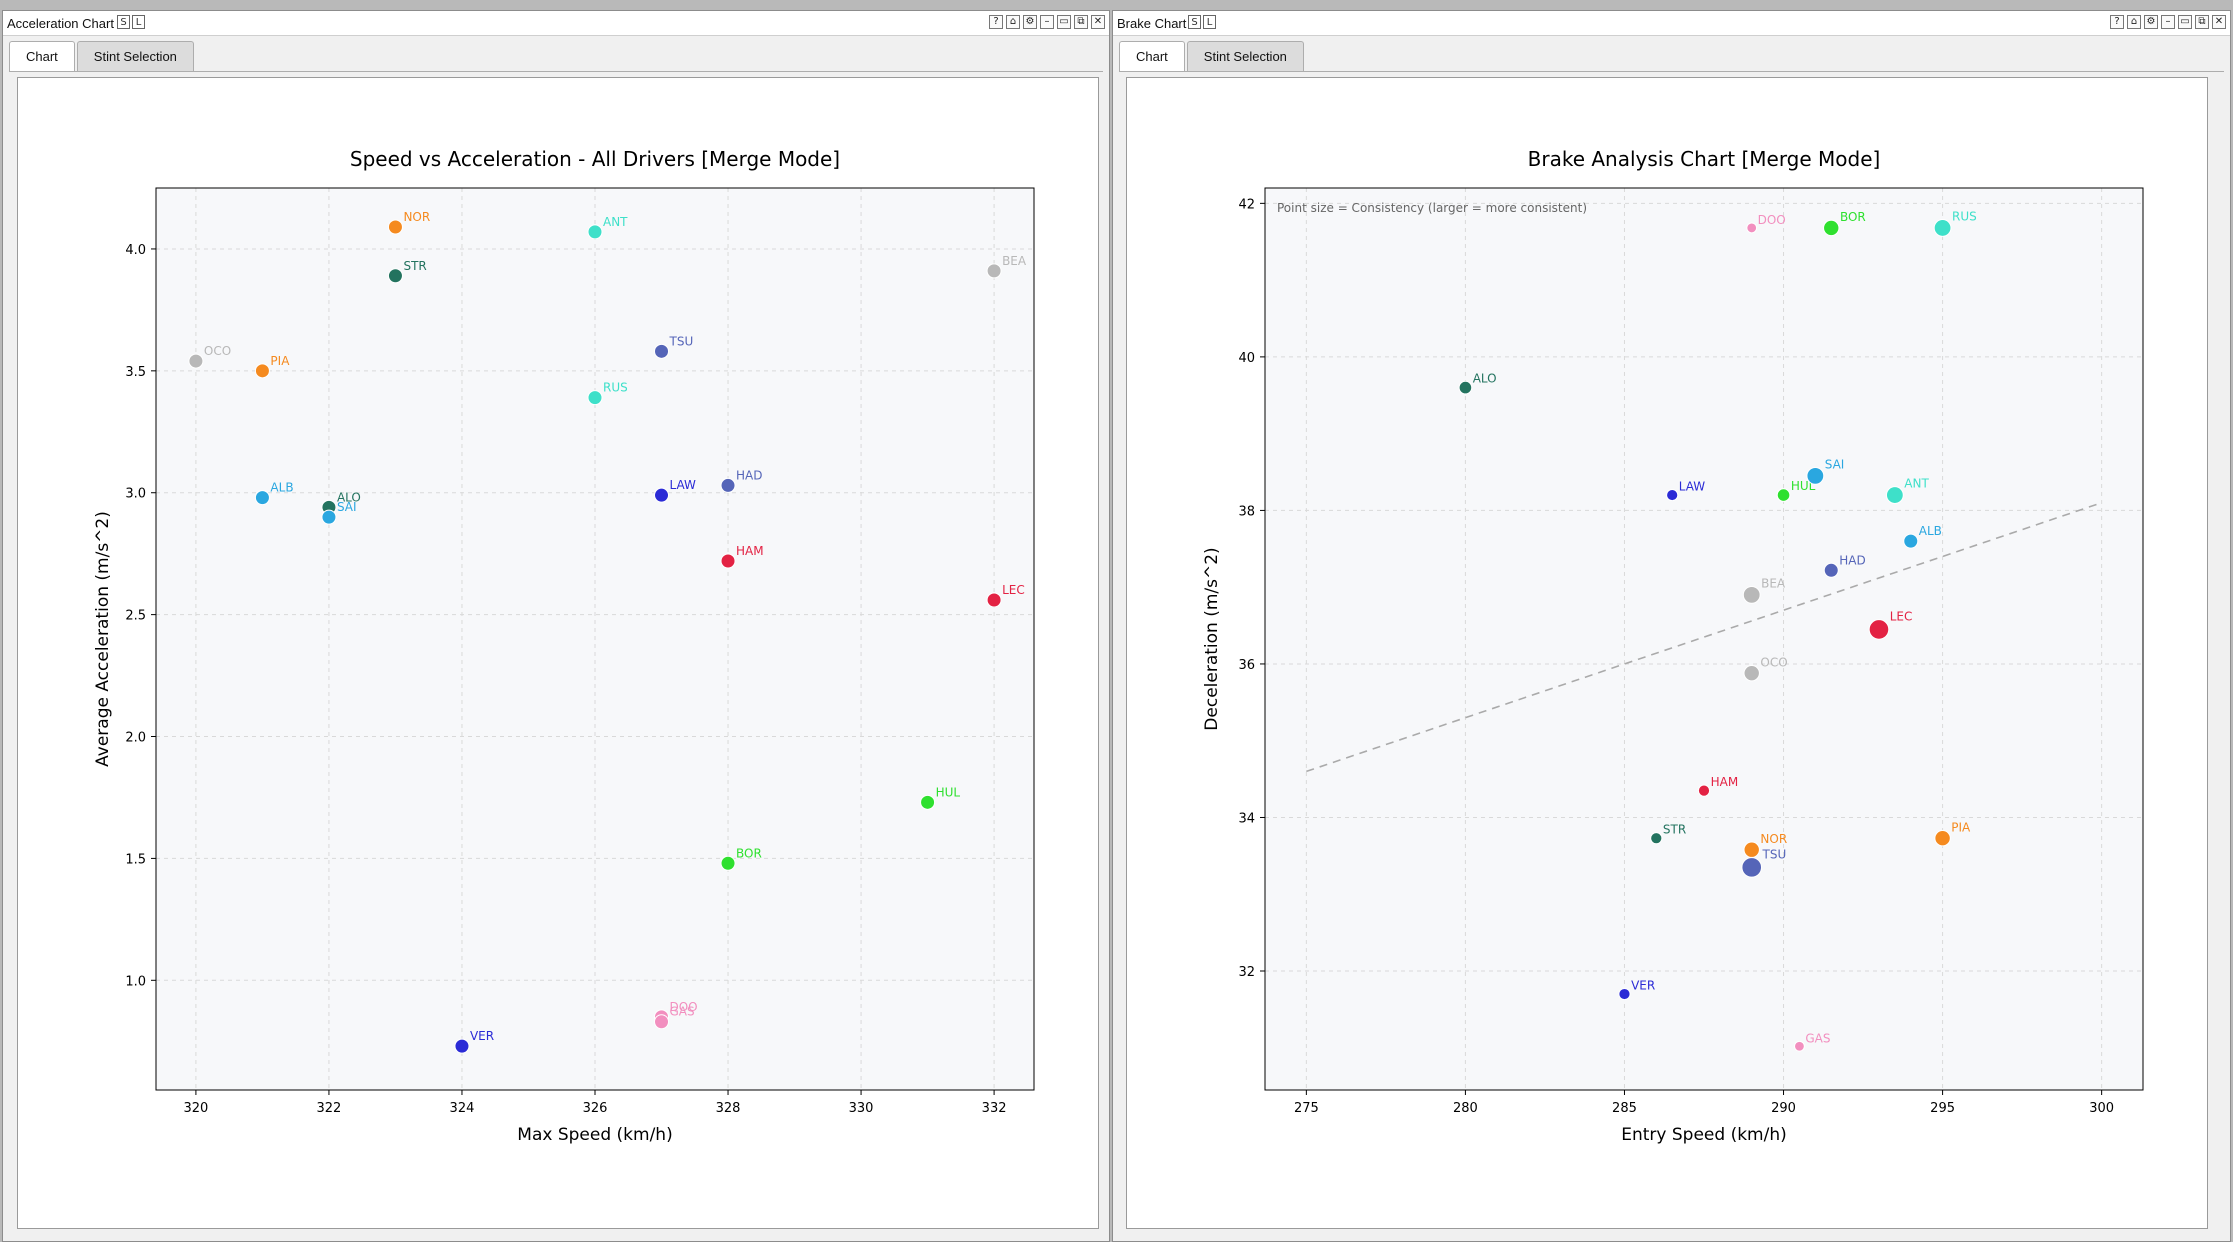  What do you see at coordinates (1246, 511) in the screenshot?
I see `y-tick-label: 38` at bounding box center [1246, 511].